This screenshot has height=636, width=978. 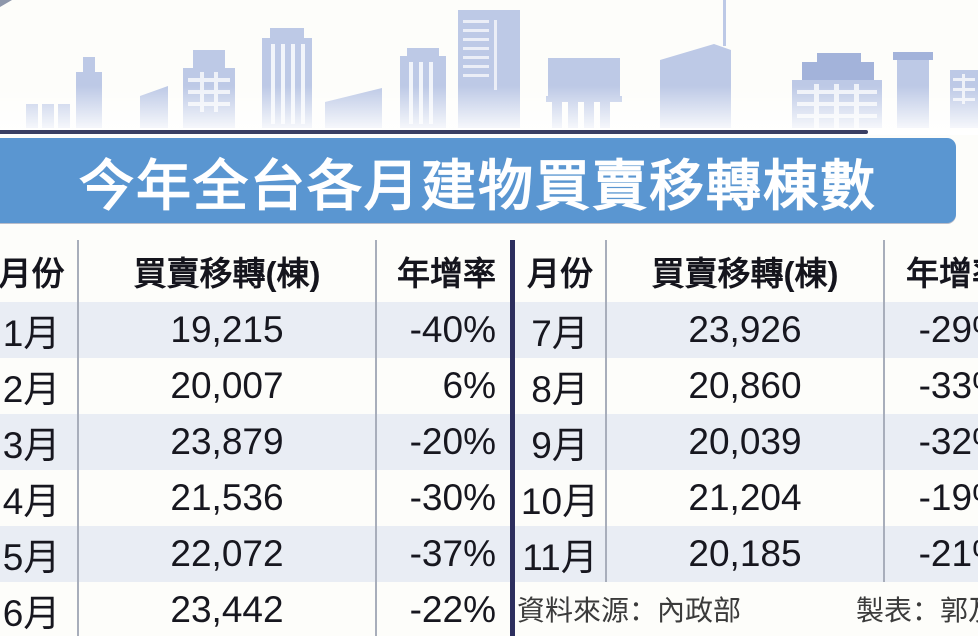 I want to click on corner-mark, so click(x=6, y=3).